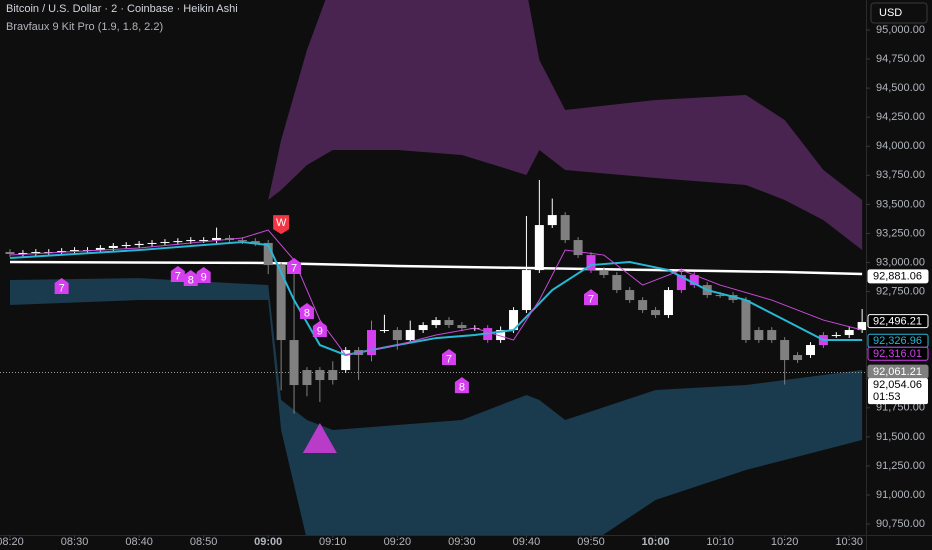 The width and height of the screenshot is (932, 550). I want to click on x-tick-label: 10:10, so click(720, 542).